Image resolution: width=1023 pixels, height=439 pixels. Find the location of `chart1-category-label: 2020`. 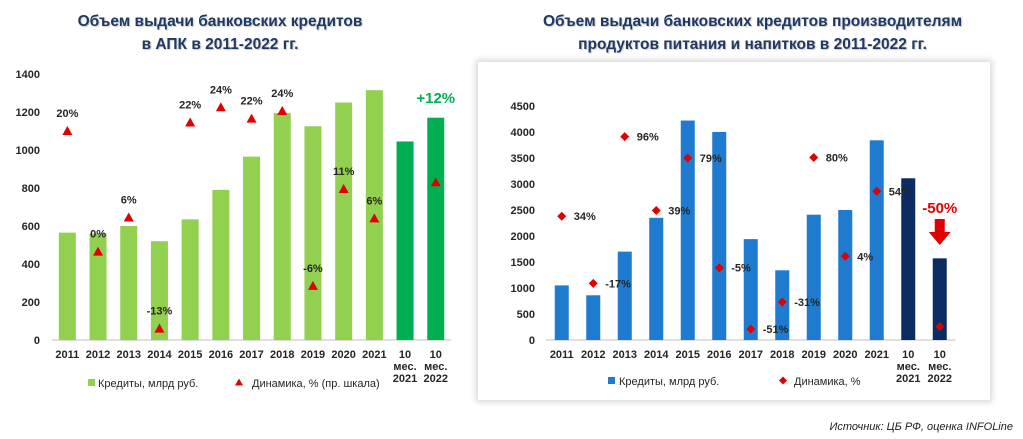

chart1-category-label: 2020 is located at coordinates (343, 355).